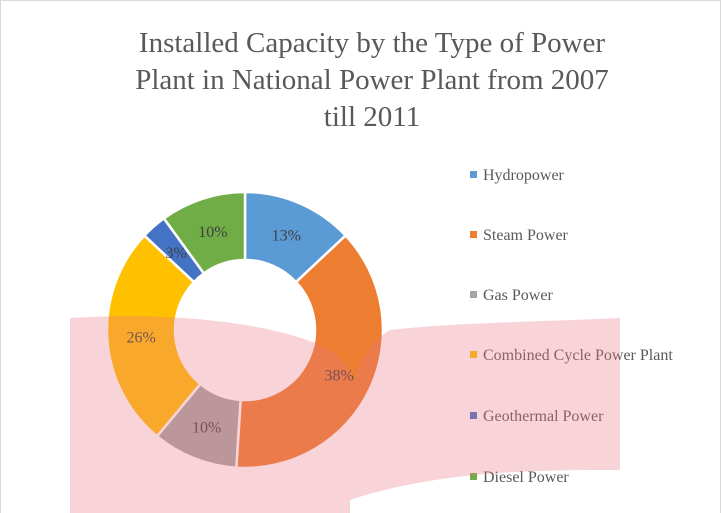 The image size is (721, 513). What do you see at coordinates (526, 235) in the screenshot?
I see `legend-label: Steam Power` at bounding box center [526, 235].